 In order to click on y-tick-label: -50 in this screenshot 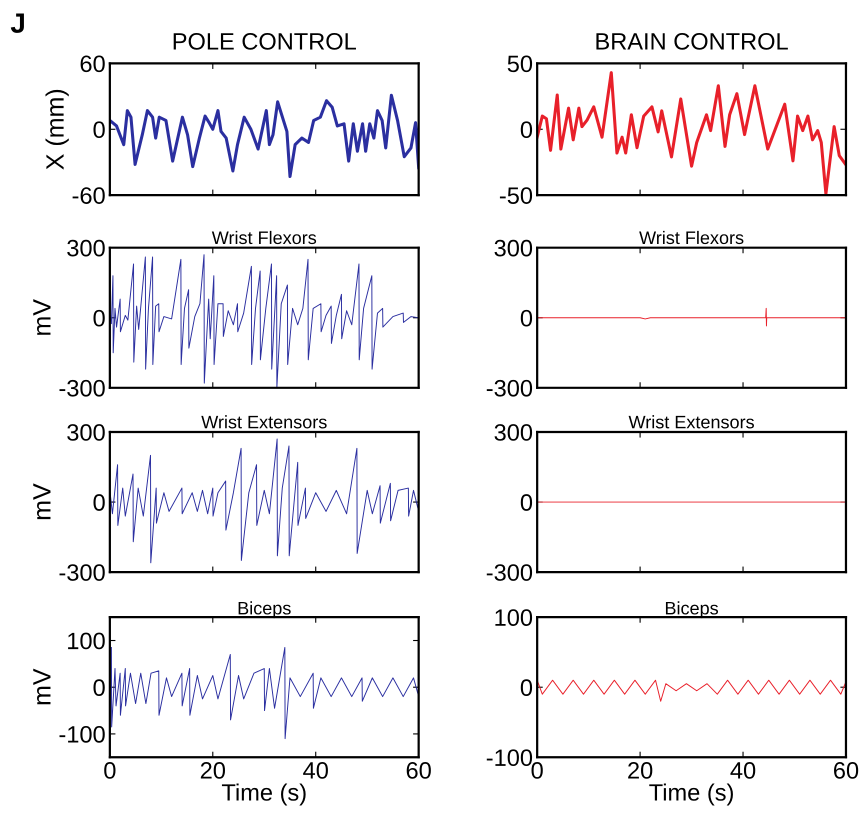, I will do `click(516, 195)`.